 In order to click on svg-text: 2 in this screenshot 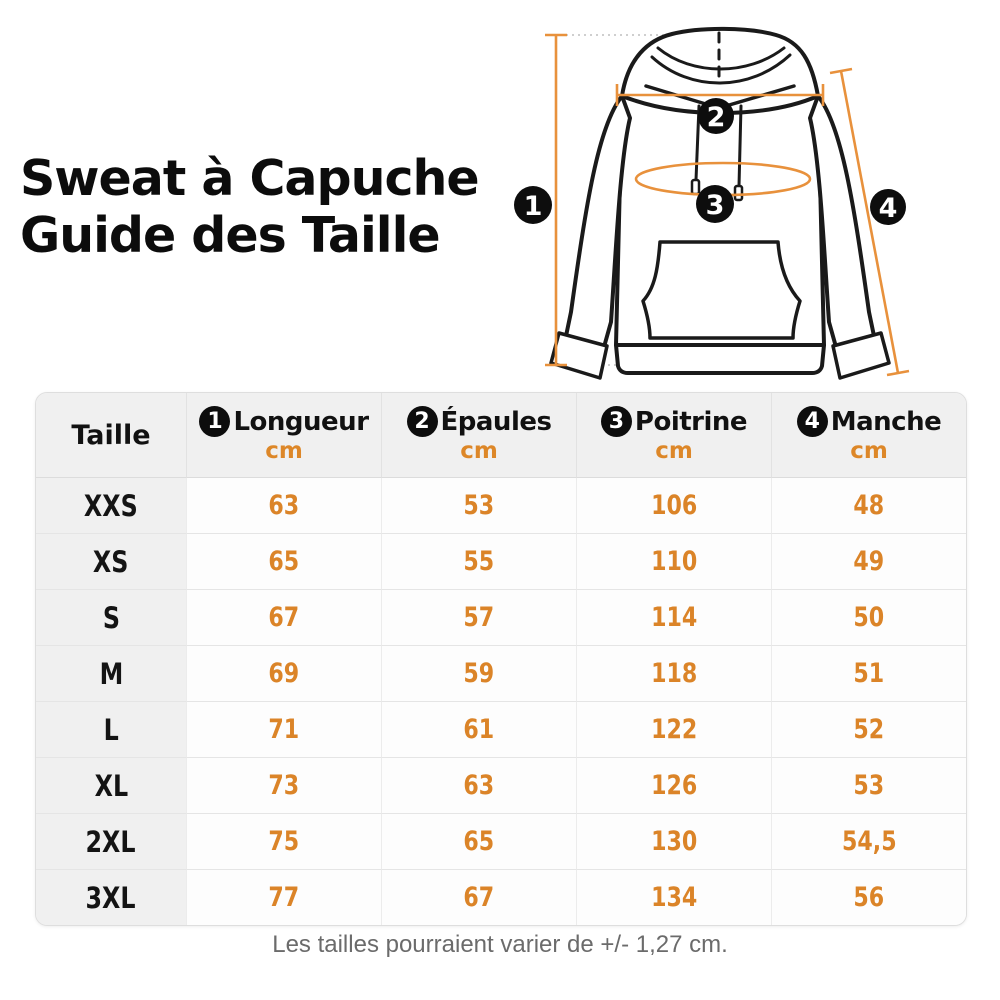, I will do `click(716, 117)`.